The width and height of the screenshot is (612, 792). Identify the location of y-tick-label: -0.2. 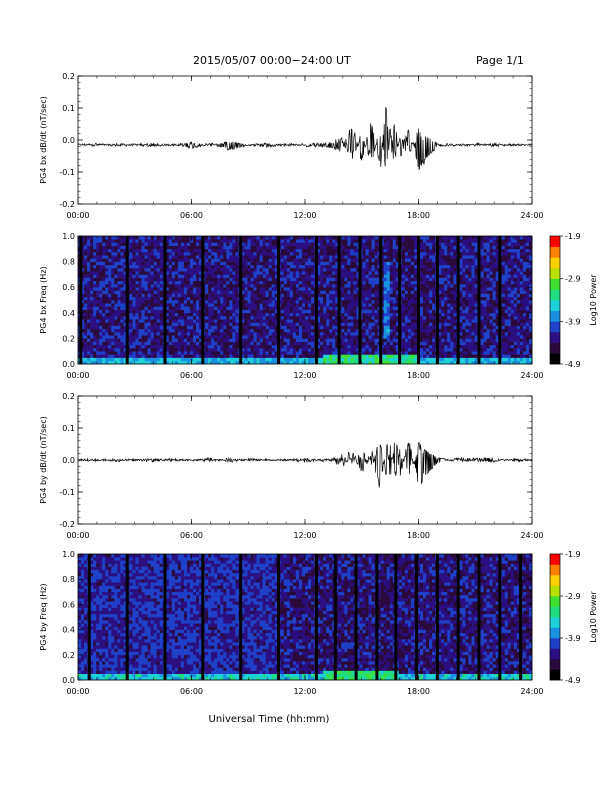
(67, 204).